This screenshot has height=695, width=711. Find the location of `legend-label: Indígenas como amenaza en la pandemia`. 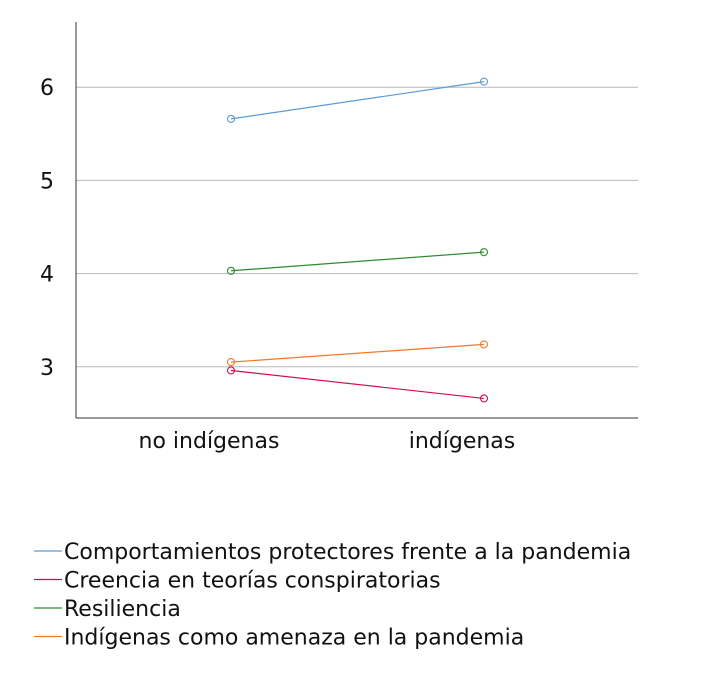

legend-label: Indígenas como amenaza en la pandemia is located at coordinates (294, 638).